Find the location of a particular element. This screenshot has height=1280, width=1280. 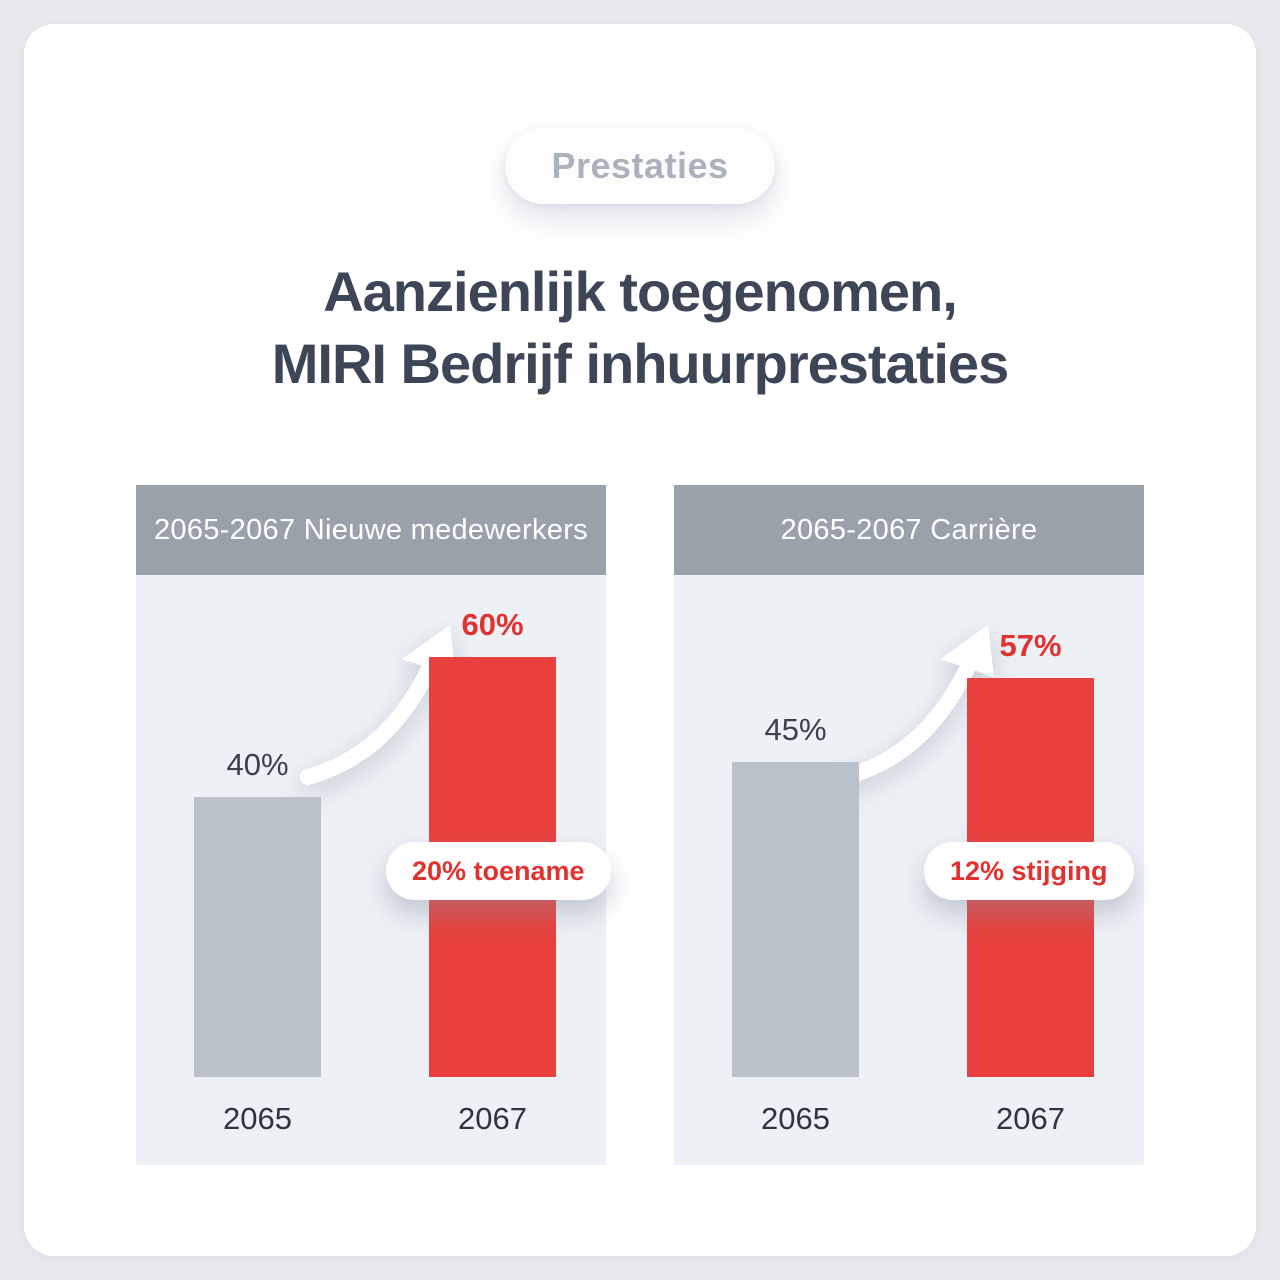

bar-value-label: 57% is located at coordinates (1030, 646).